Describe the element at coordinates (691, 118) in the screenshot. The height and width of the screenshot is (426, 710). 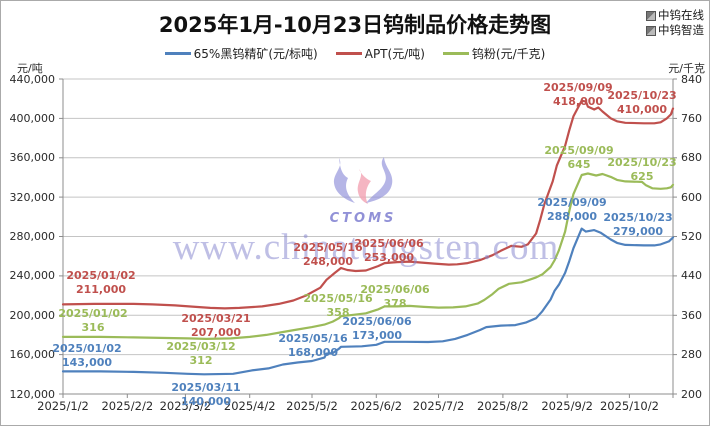
I see `y-axis-label-right: 760` at that location.